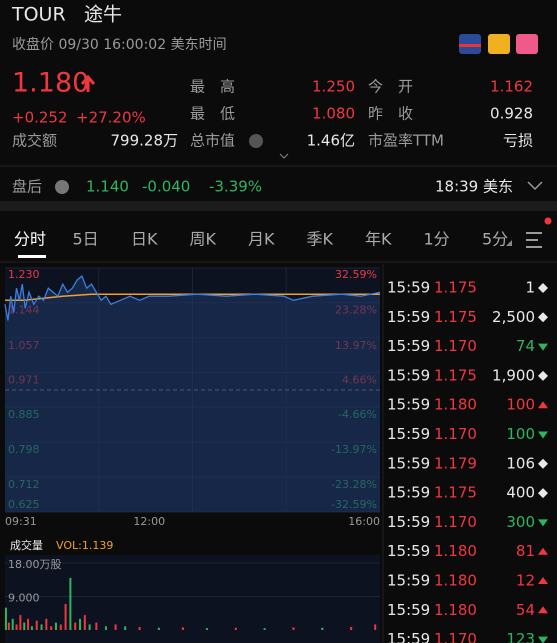 Image resolution: width=557 pixels, height=643 pixels. I want to click on tab: 分时, so click(30, 239).